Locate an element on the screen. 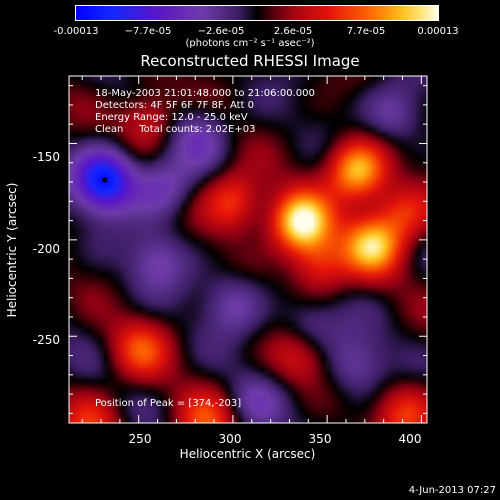 This screenshot has width=500, height=500. info-peak: Position of Peak = [374,-203] is located at coordinates (168, 403).